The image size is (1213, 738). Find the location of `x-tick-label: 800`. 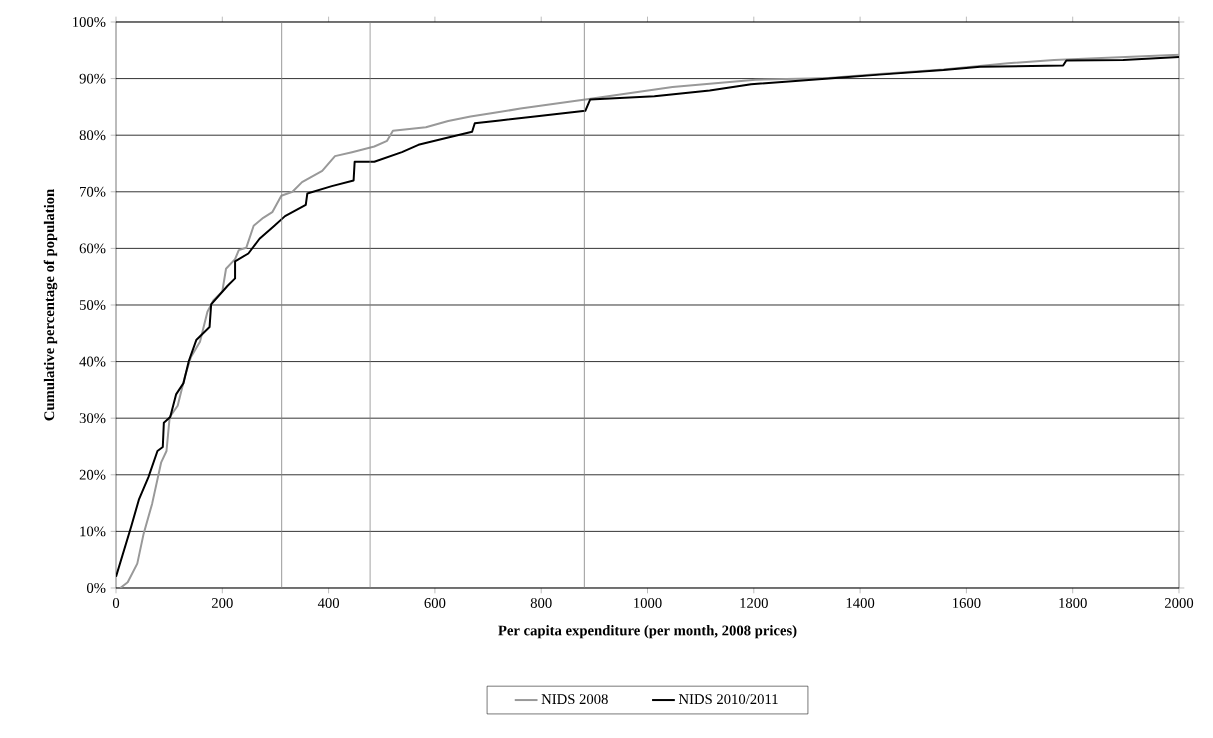

x-tick-label: 800 is located at coordinates (541, 603).